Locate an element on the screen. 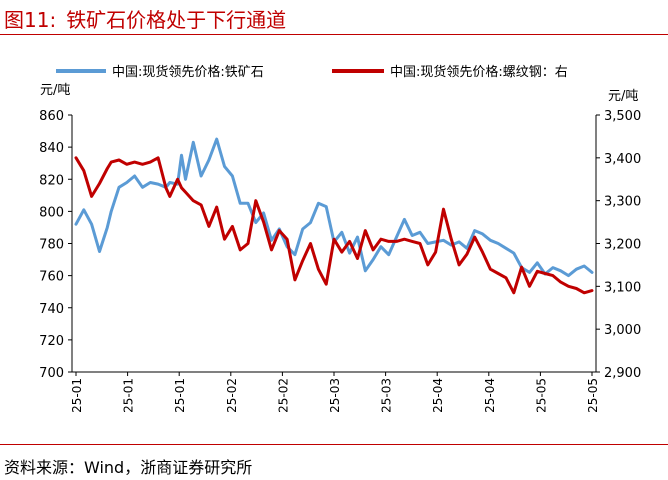 The width and height of the screenshot is (668, 480). left-y-tick-label: 800 is located at coordinates (51, 212).